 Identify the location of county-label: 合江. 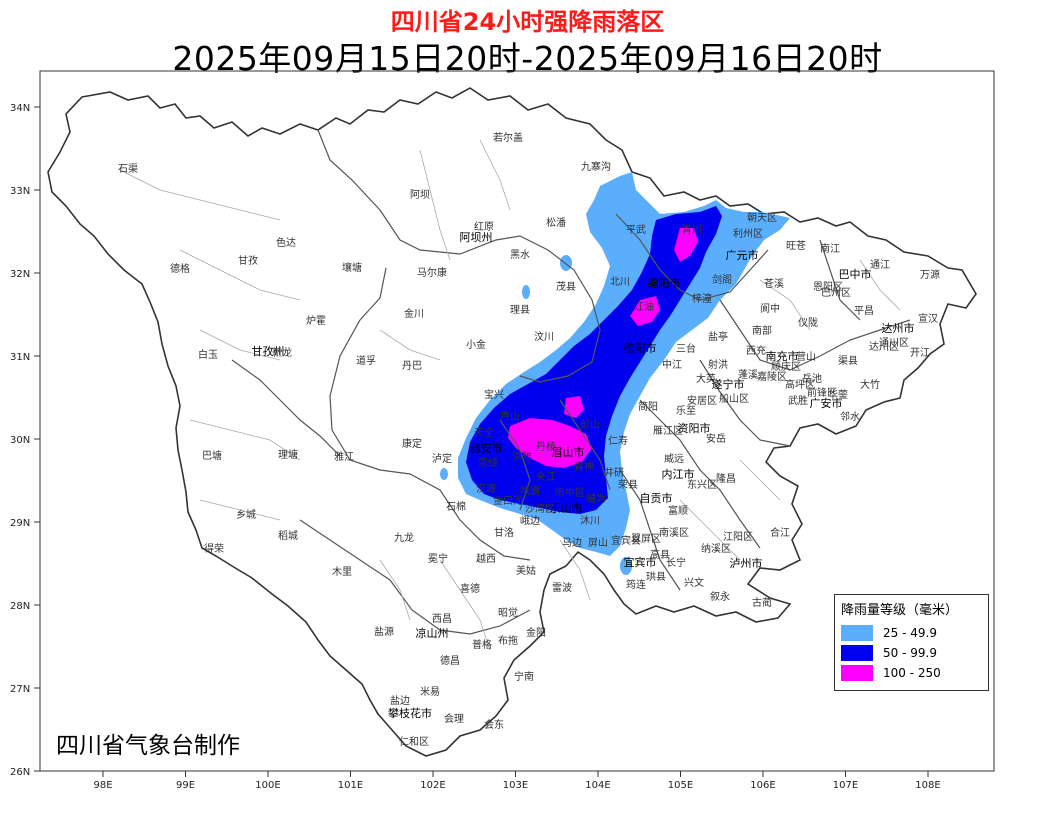
(780, 532).